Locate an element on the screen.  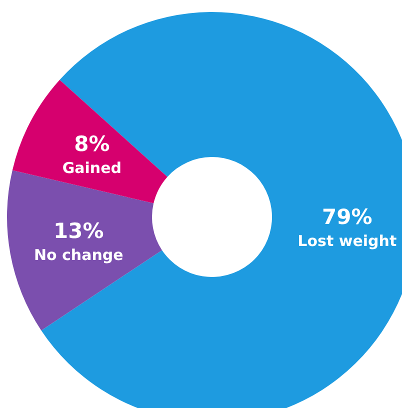
data-label: 13% is located at coordinates (79, 230).